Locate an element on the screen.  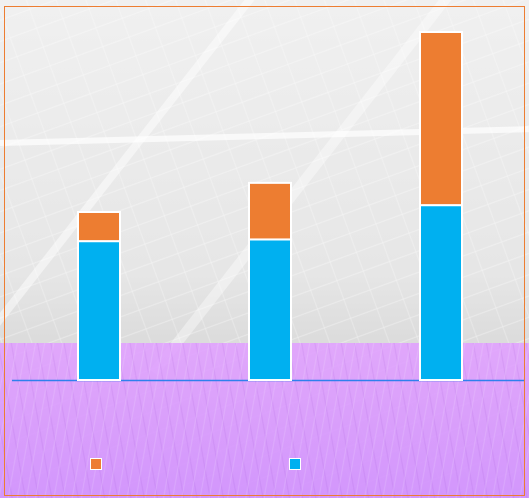
legend-item-series-top is located at coordinates (99, 464).